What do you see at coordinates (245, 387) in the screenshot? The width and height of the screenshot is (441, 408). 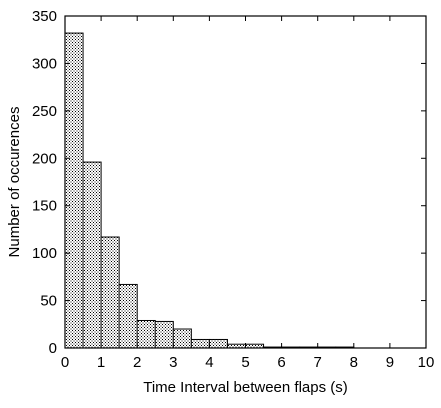 I see `x-axis-label: Time Interval between flaps (s)` at bounding box center [245, 387].